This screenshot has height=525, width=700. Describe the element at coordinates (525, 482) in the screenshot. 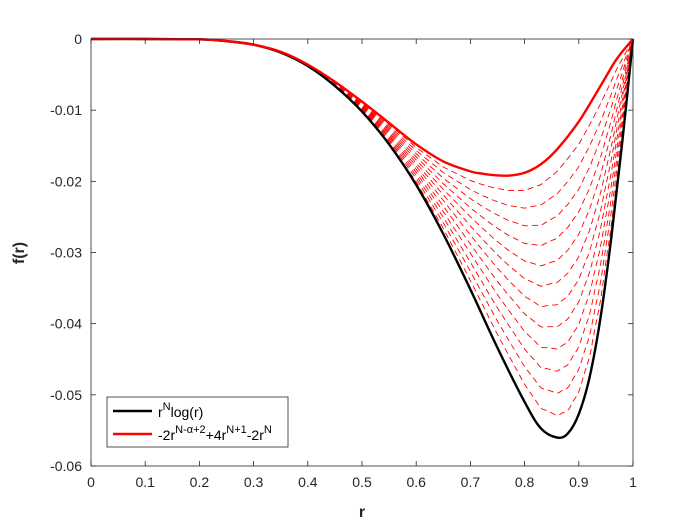

I see `x-tick-label: 0.8` at that location.